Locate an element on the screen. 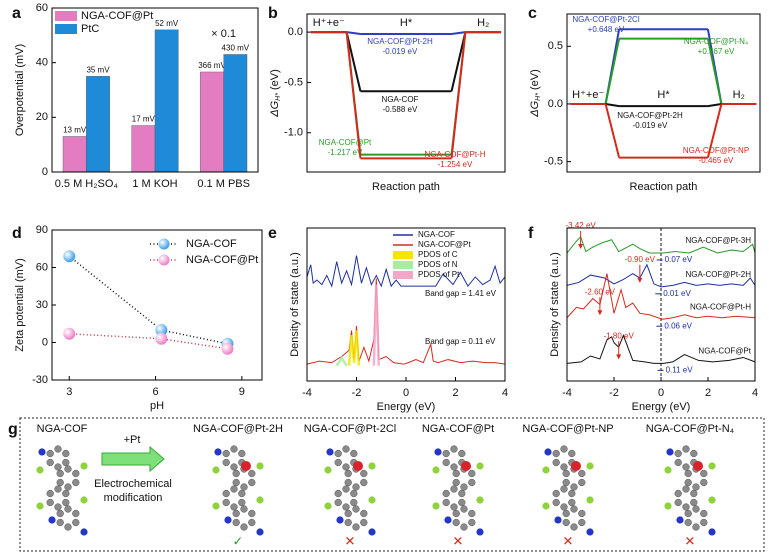 Image resolution: width=769 pixels, height=554 pixels. process-arrow is located at coordinates (133, 459).